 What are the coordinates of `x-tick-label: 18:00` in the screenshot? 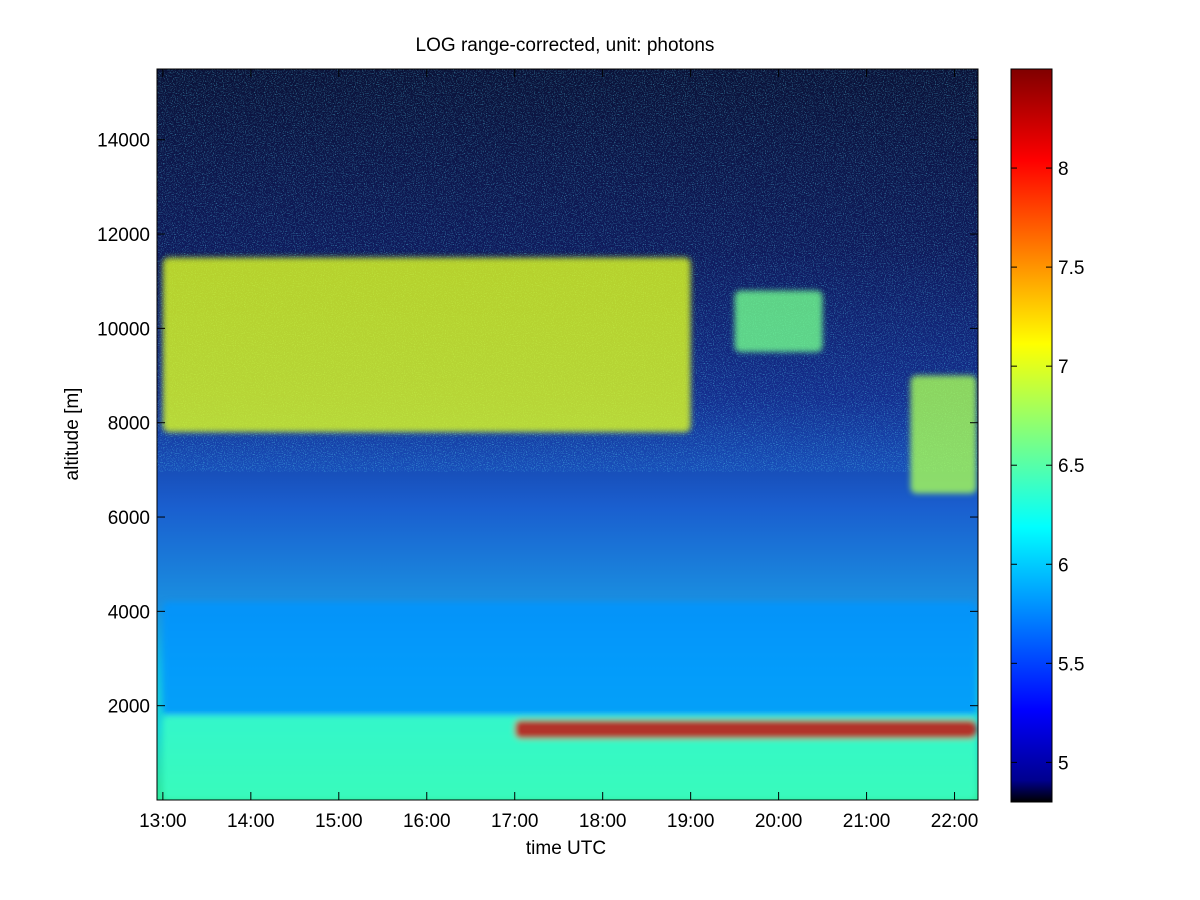 It's located at (603, 821).